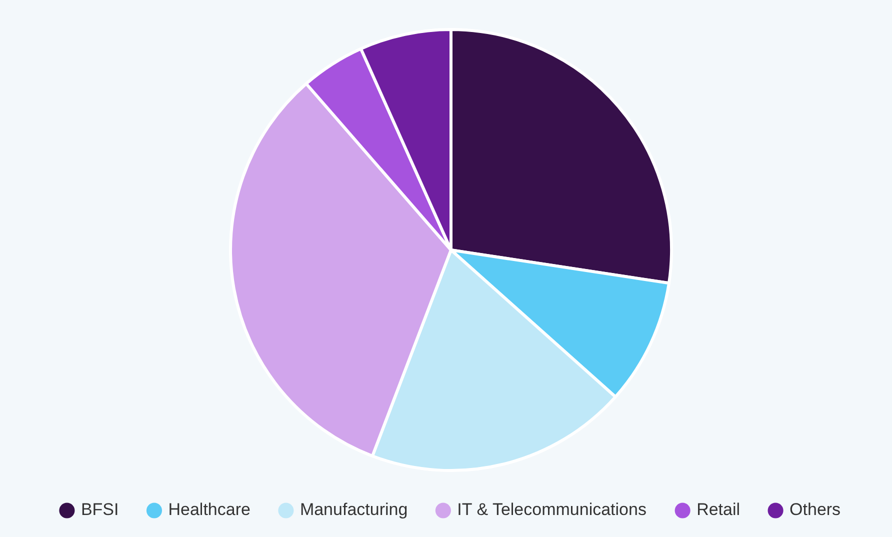 This screenshot has width=892, height=537. Describe the element at coordinates (354, 510) in the screenshot. I see `legend-label: Manufacturing` at that location.